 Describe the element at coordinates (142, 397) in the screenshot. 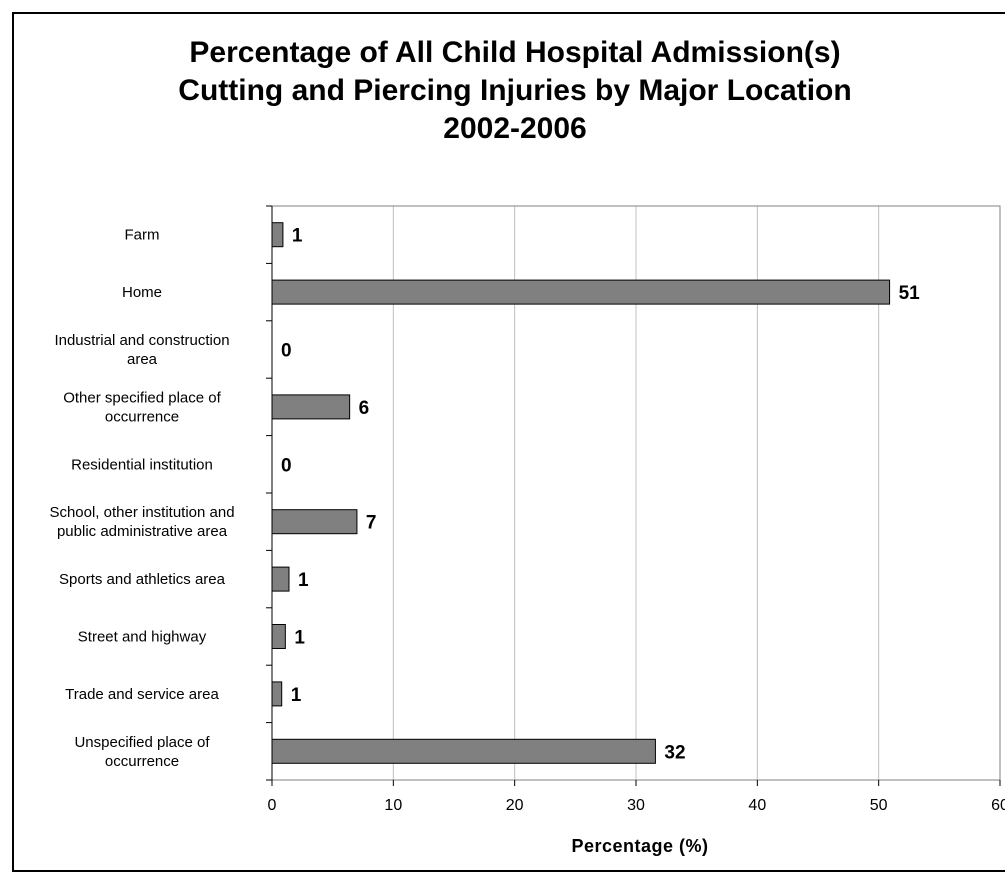

I see `category-label-line: Other specified place of` at that location.